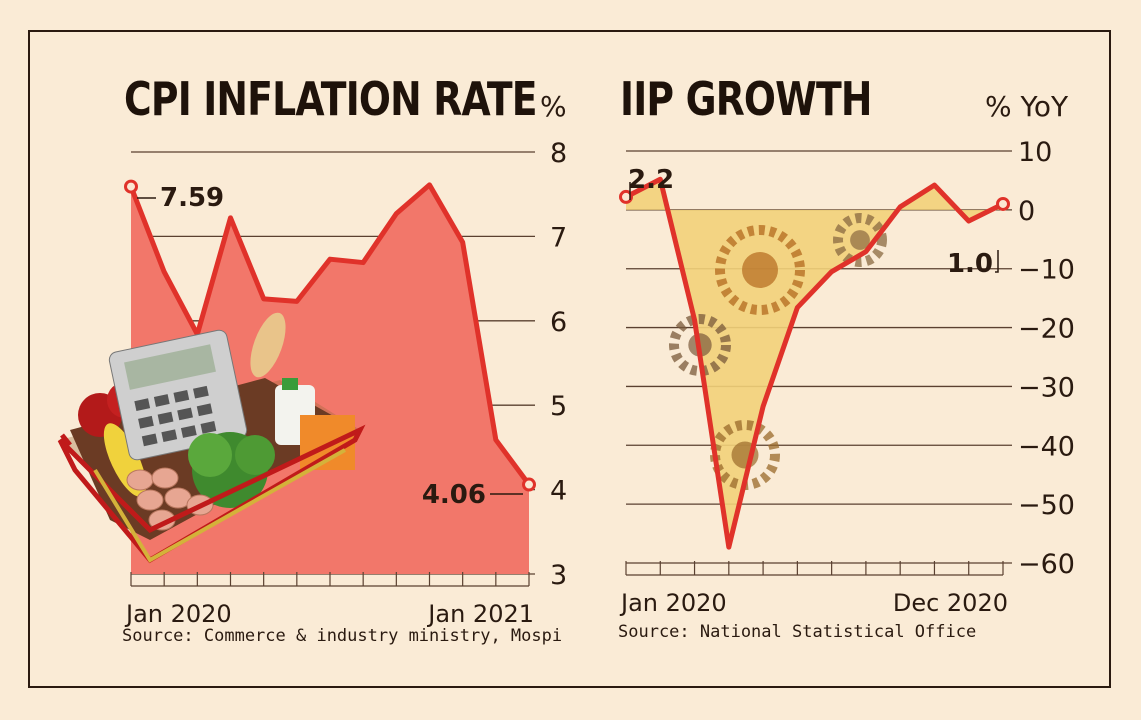 The image size is (1141, 720). What do you see at coordinates (558, 237) in the screenshot?
I see `y-tick-label: 7` at bounding box center [558, 237].